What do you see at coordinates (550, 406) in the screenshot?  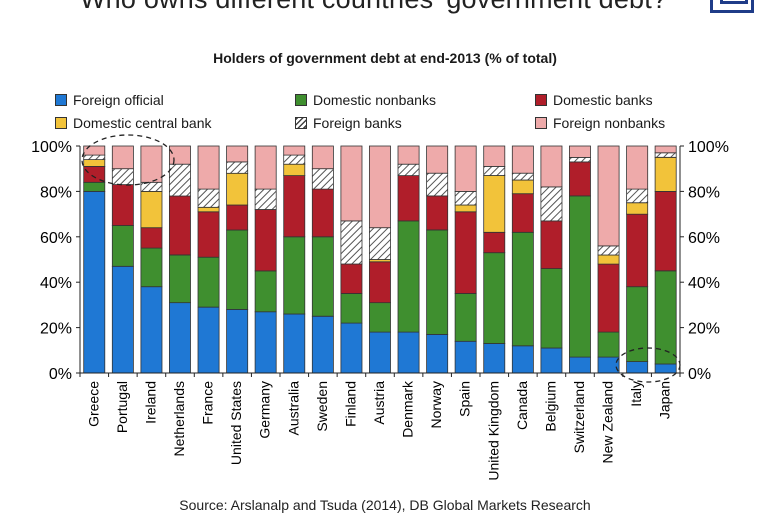 I see `x-tick-label: Belgium` at bounding box center [550, 406].